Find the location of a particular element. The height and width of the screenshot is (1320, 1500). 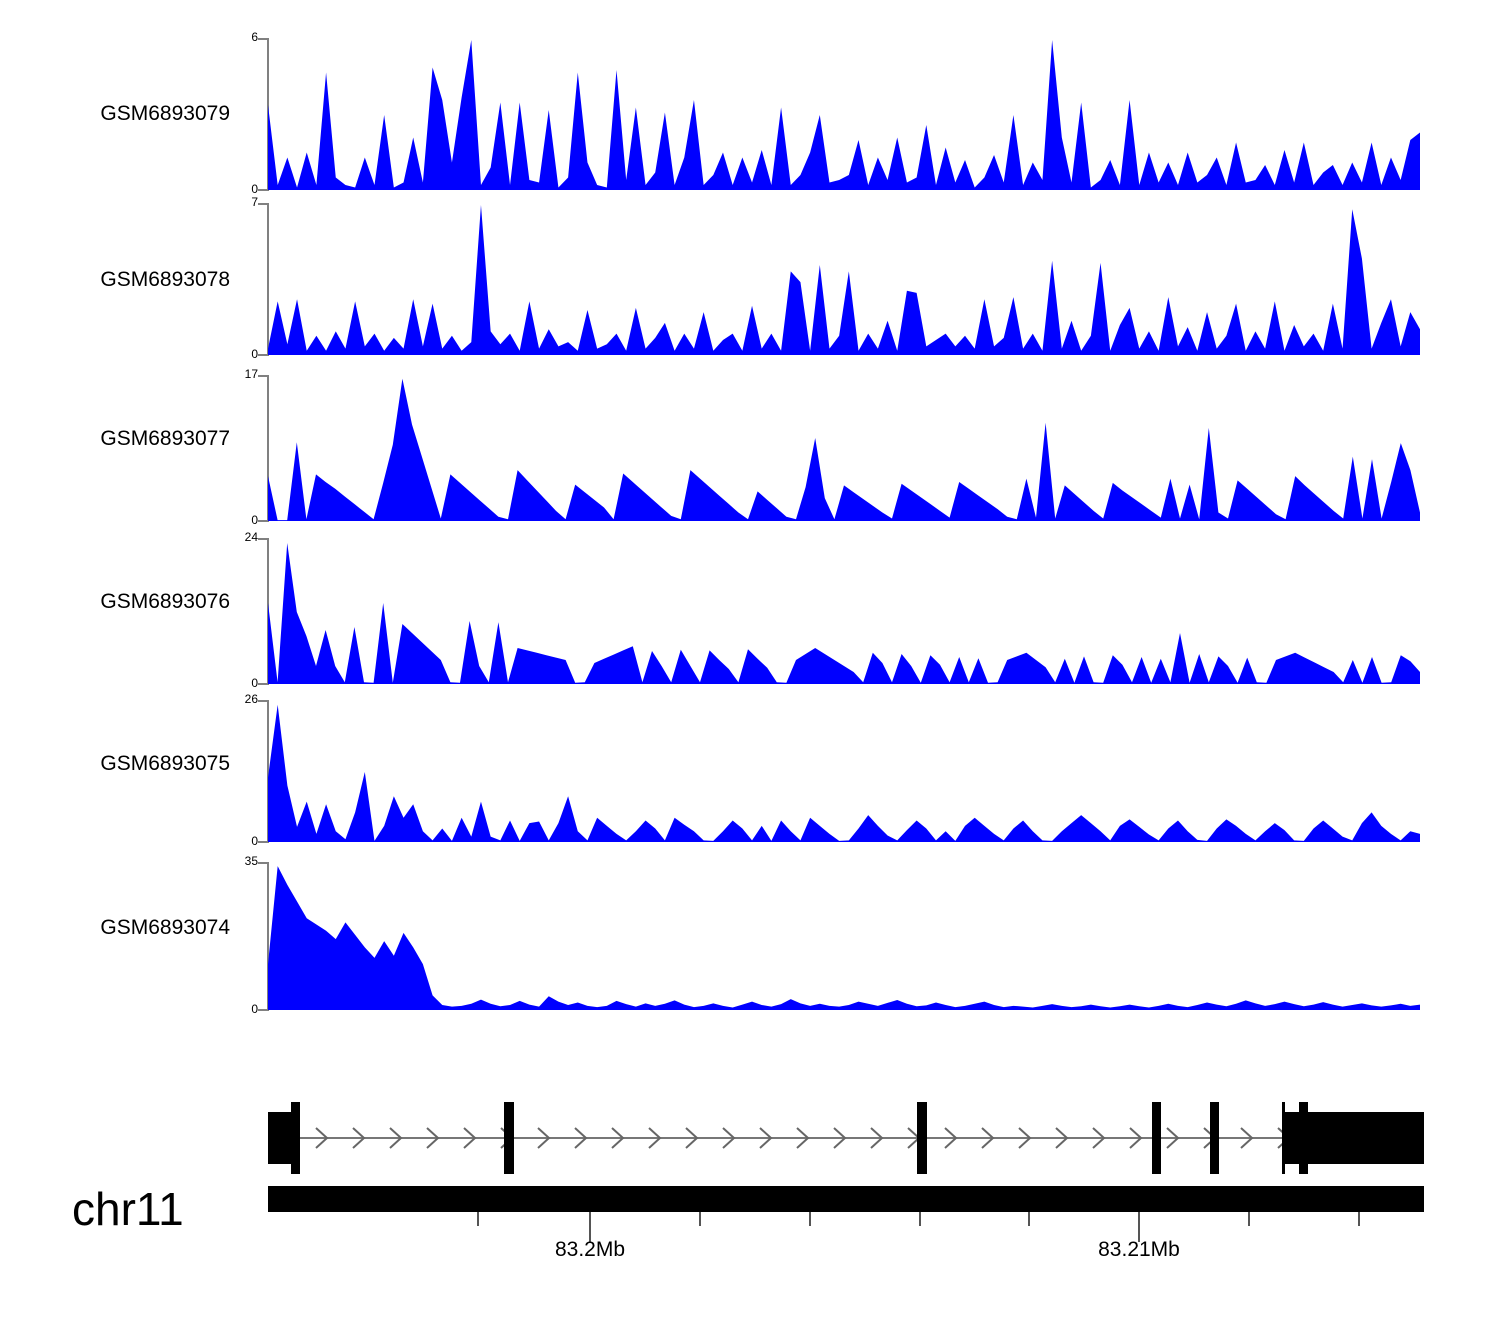

y-axis-max-GSM6893075: 26 is located at coordinates (251, 699).